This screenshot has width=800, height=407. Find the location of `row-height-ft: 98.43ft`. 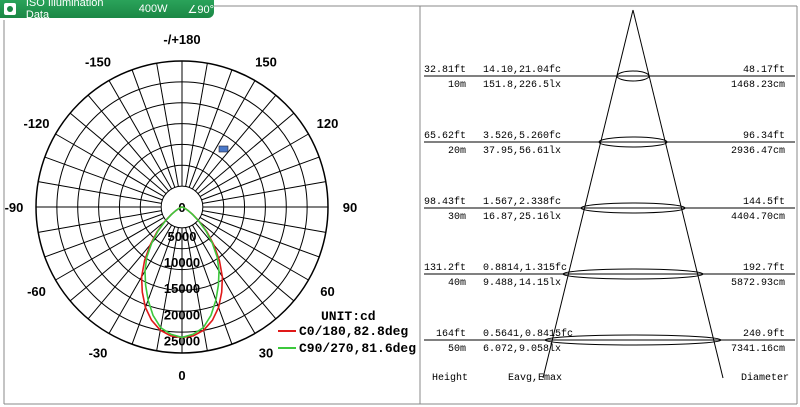

row-height-ft: 98.43ft is located at coordinates (445, 202).